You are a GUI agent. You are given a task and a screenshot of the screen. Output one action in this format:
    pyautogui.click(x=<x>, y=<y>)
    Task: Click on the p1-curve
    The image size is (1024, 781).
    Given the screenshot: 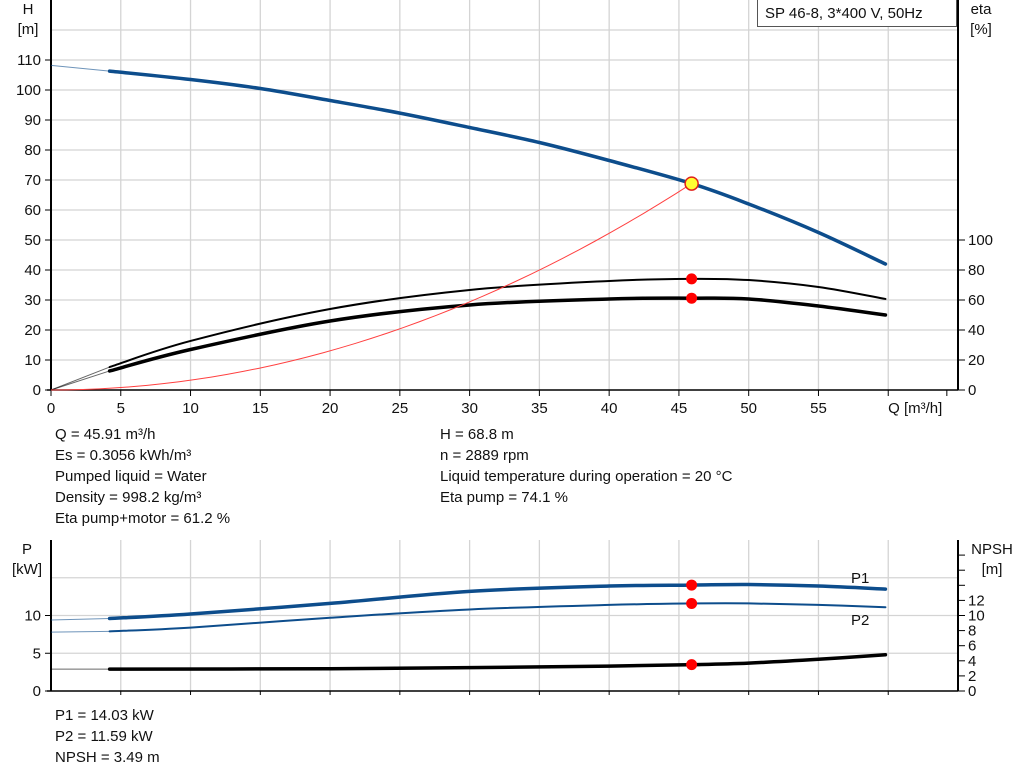 What is the action you would take?
    pyautogui.click(x=497, y=601)
    